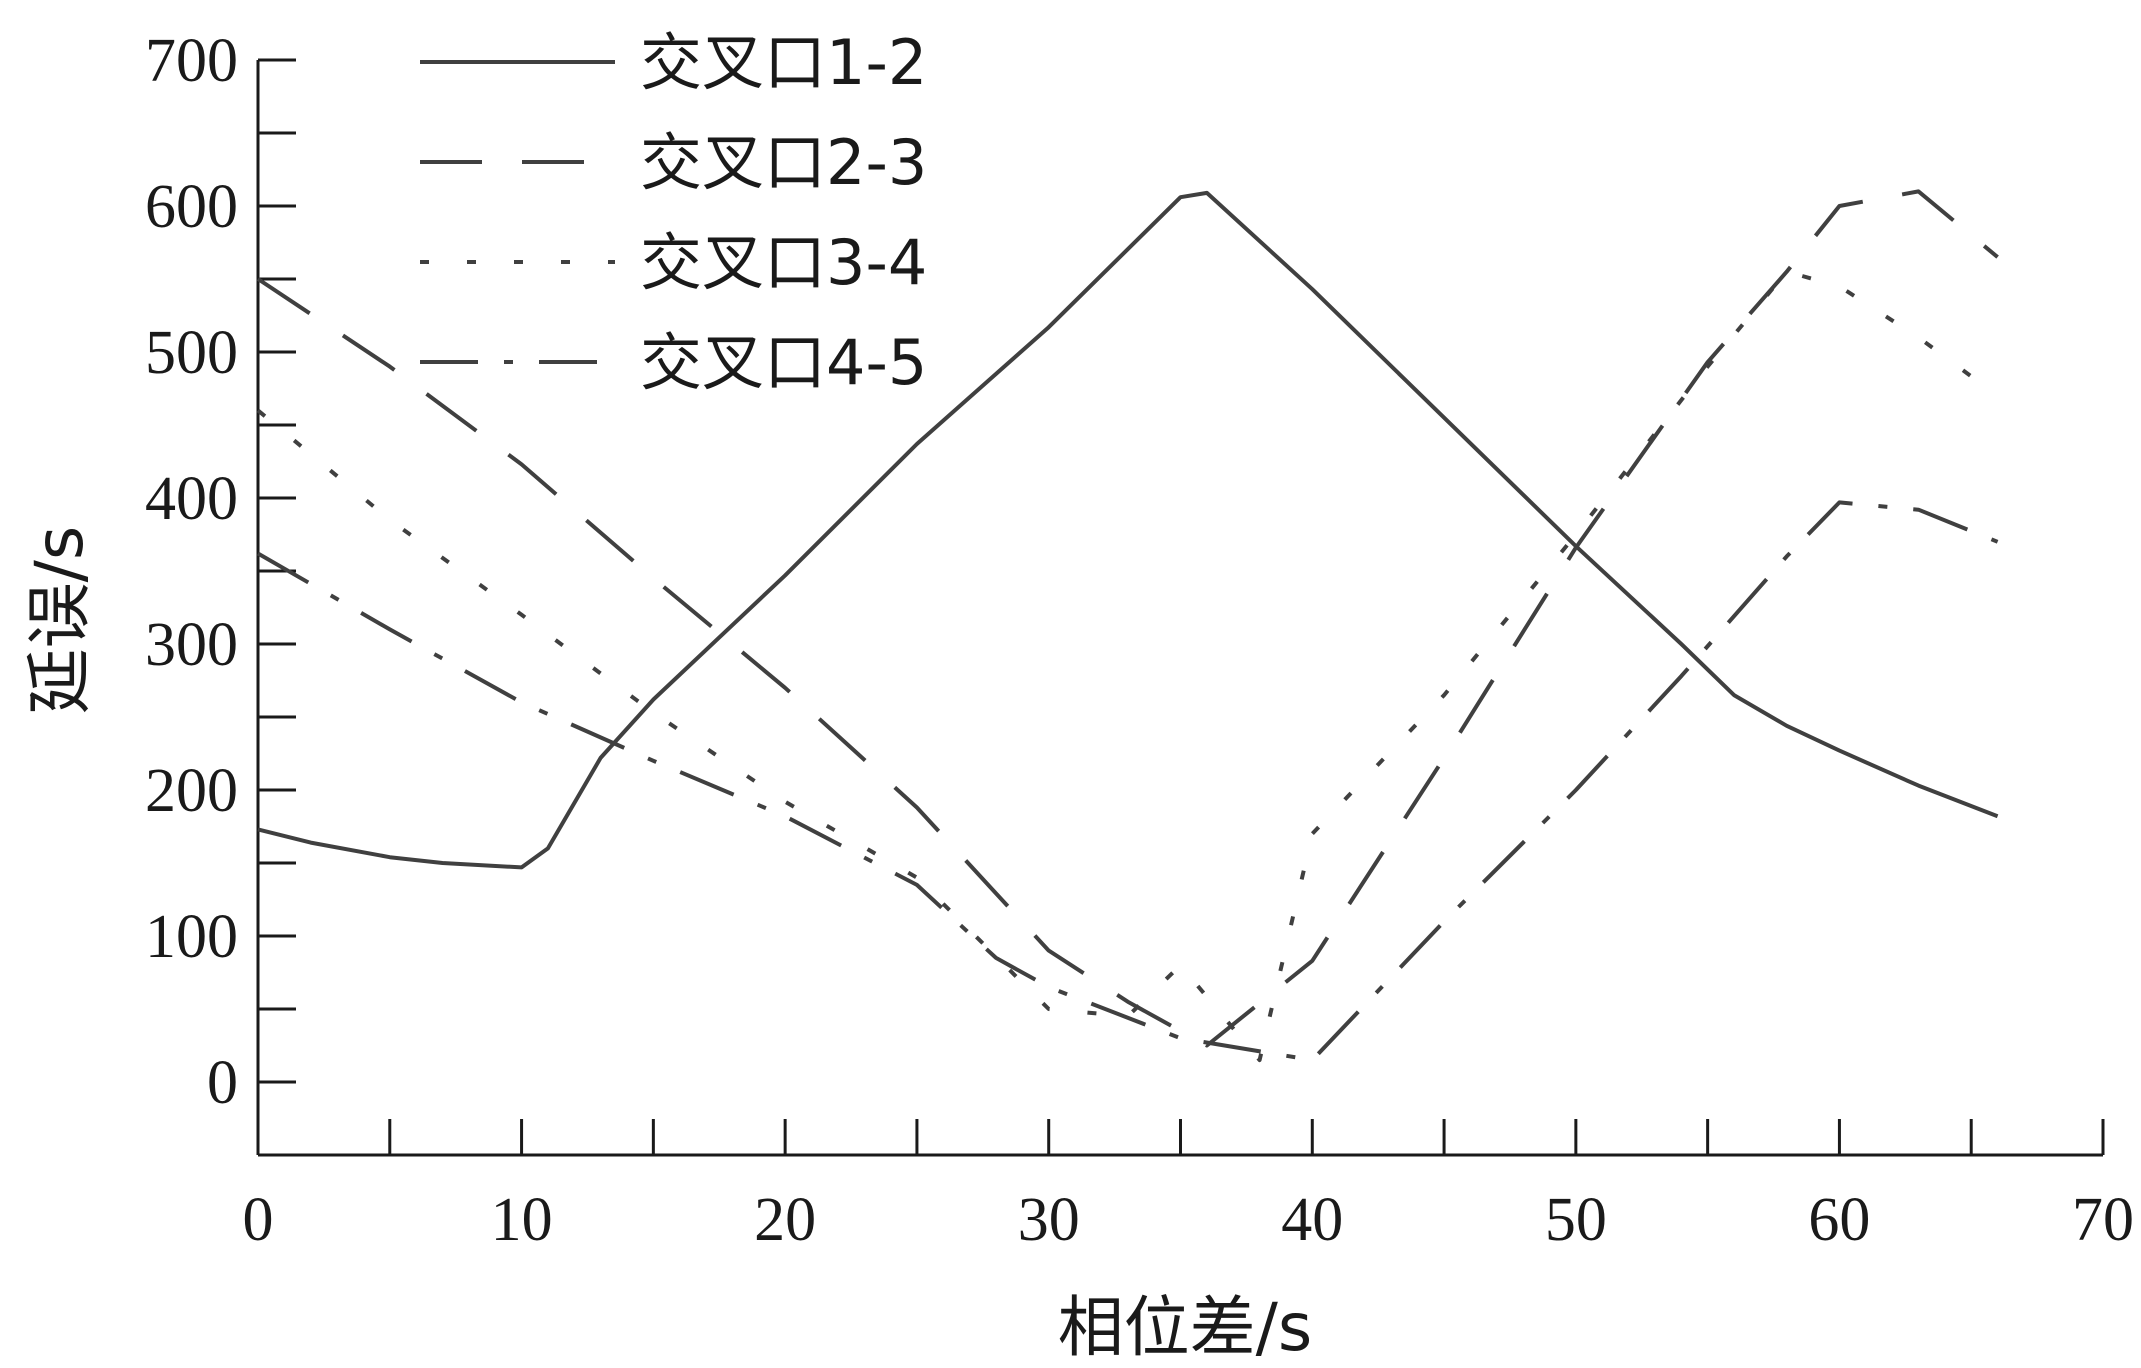 This screenshot has height=1368, width=2141. What do you see at coordinates (220, 572) in the screenshot?
I see `y-ticks: 0 100 200 300 400 500 600 700` at bounding box center [220, 572].